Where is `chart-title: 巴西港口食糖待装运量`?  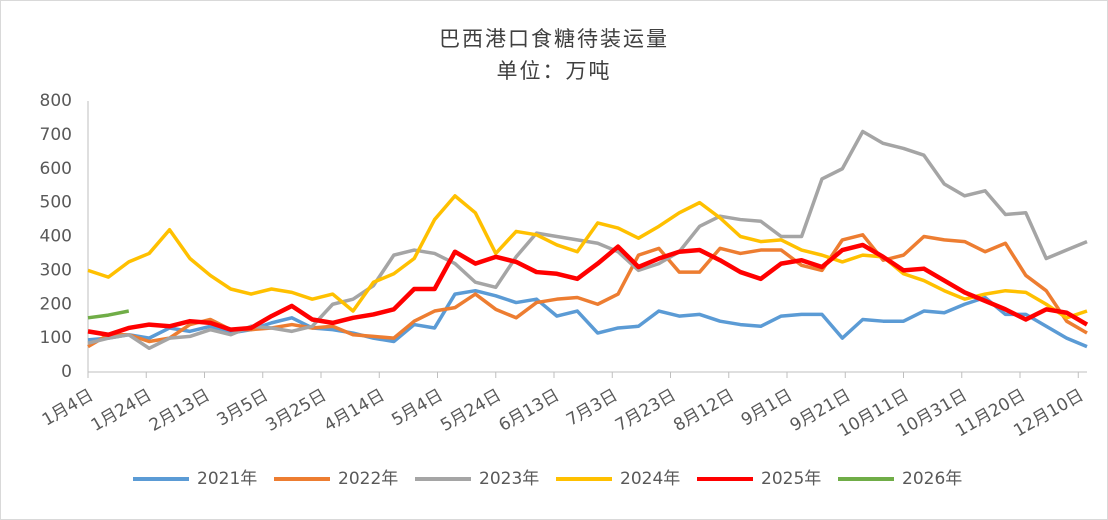 chart-title: 巴西港口食糖待装运量 is located at coordinates (554, 39).